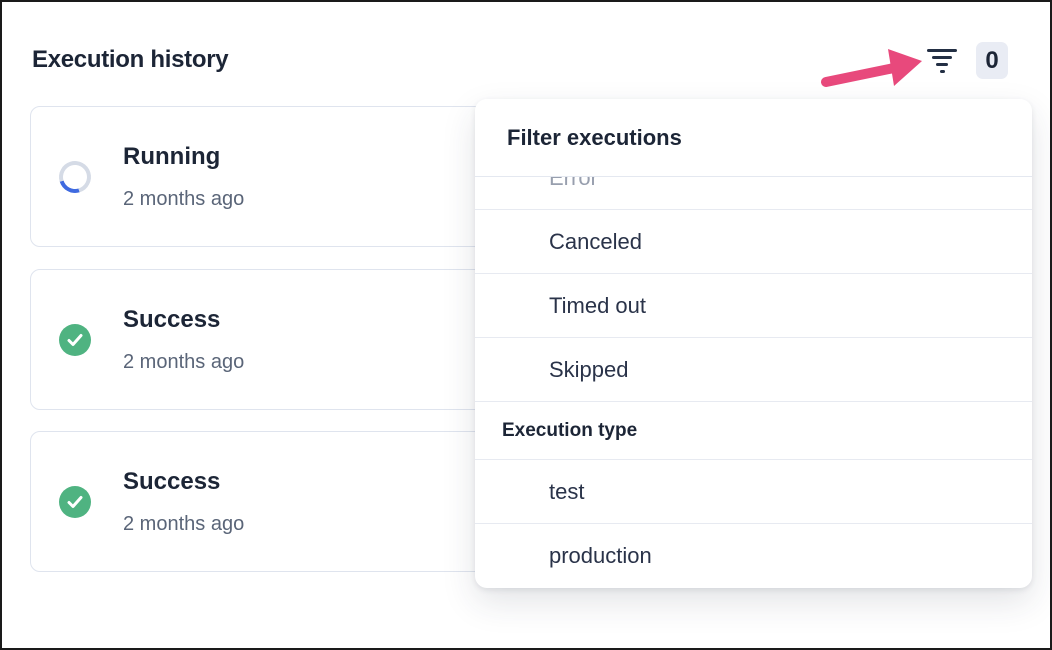 Image resolution: width=1052 pixels, height=650 pixels. I want to click on scroll-clip-region: Error, so click(753, 193).